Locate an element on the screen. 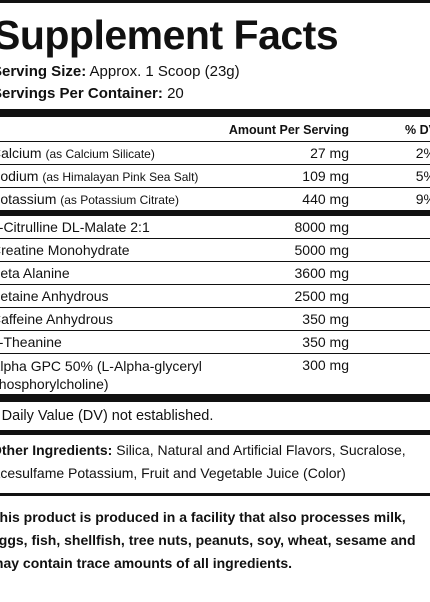  serving-size: Serving Size: Approx. 1 Scoop (23g) is located at coordinates (215, 72).